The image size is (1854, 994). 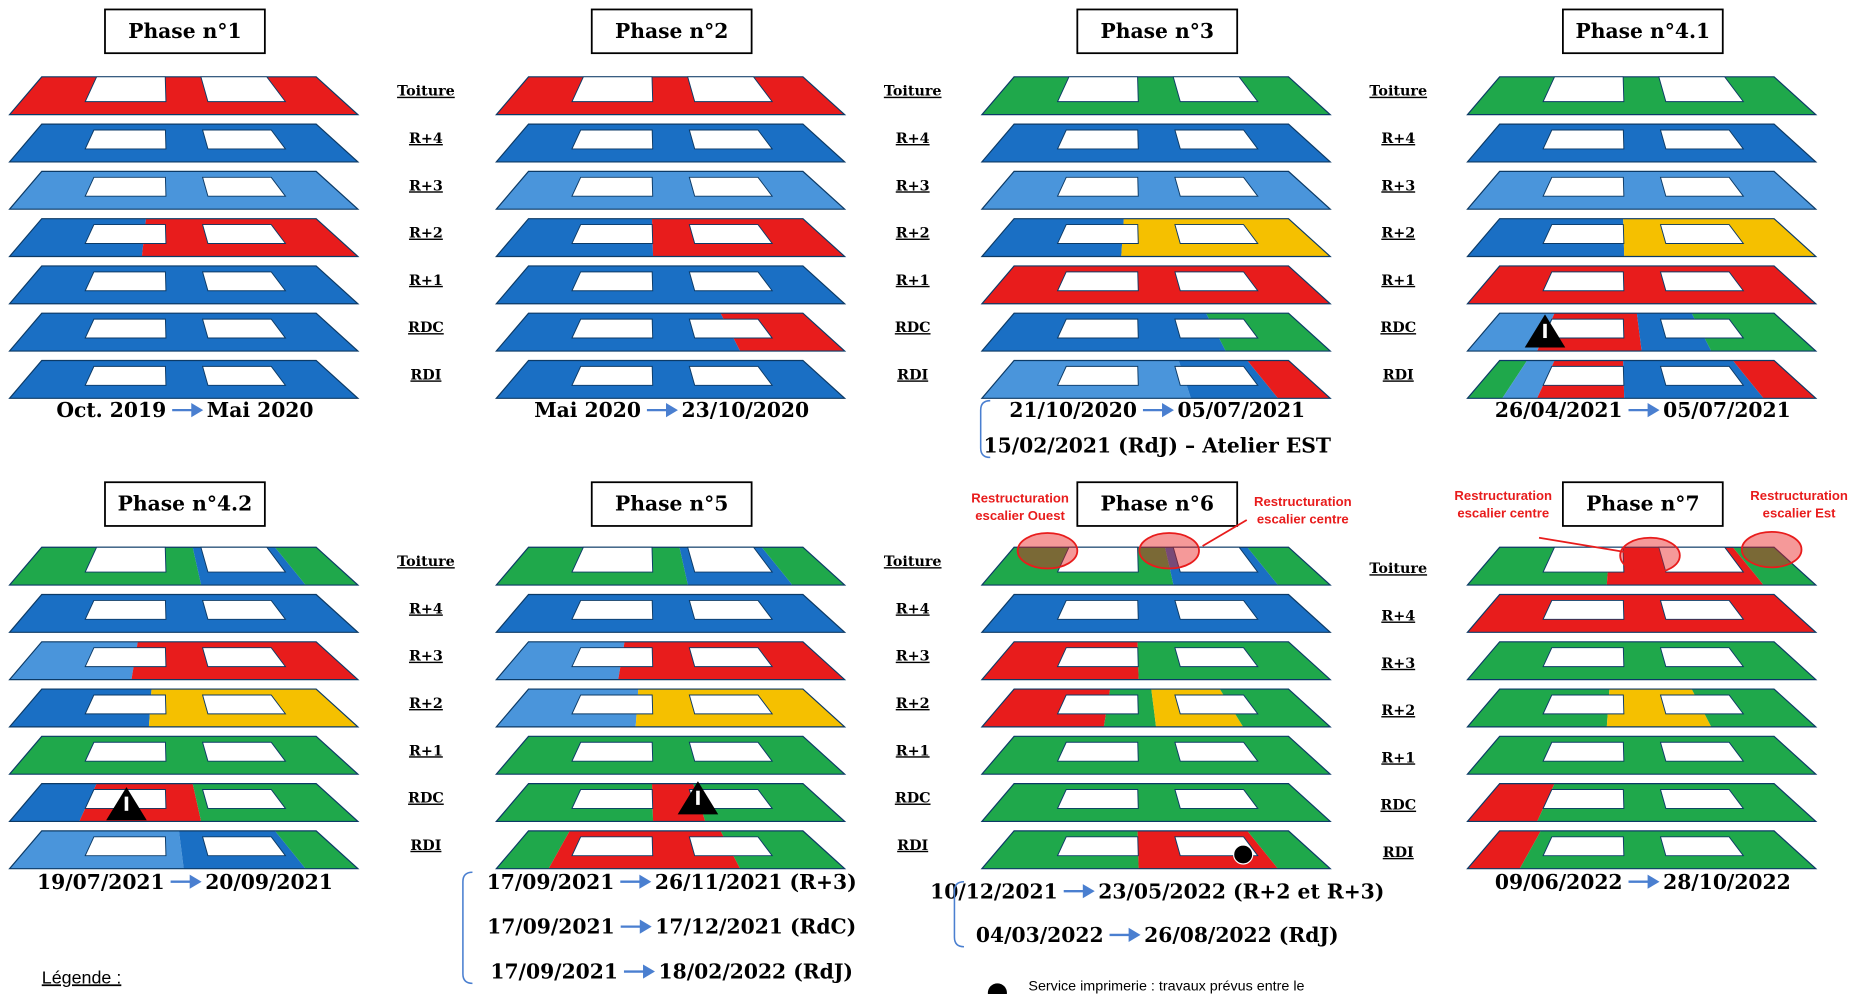 What do you see at coordinates (671, 31) in the screenshot?
I see `phase-title: Phase n°2` at bounding box center [671, 31].